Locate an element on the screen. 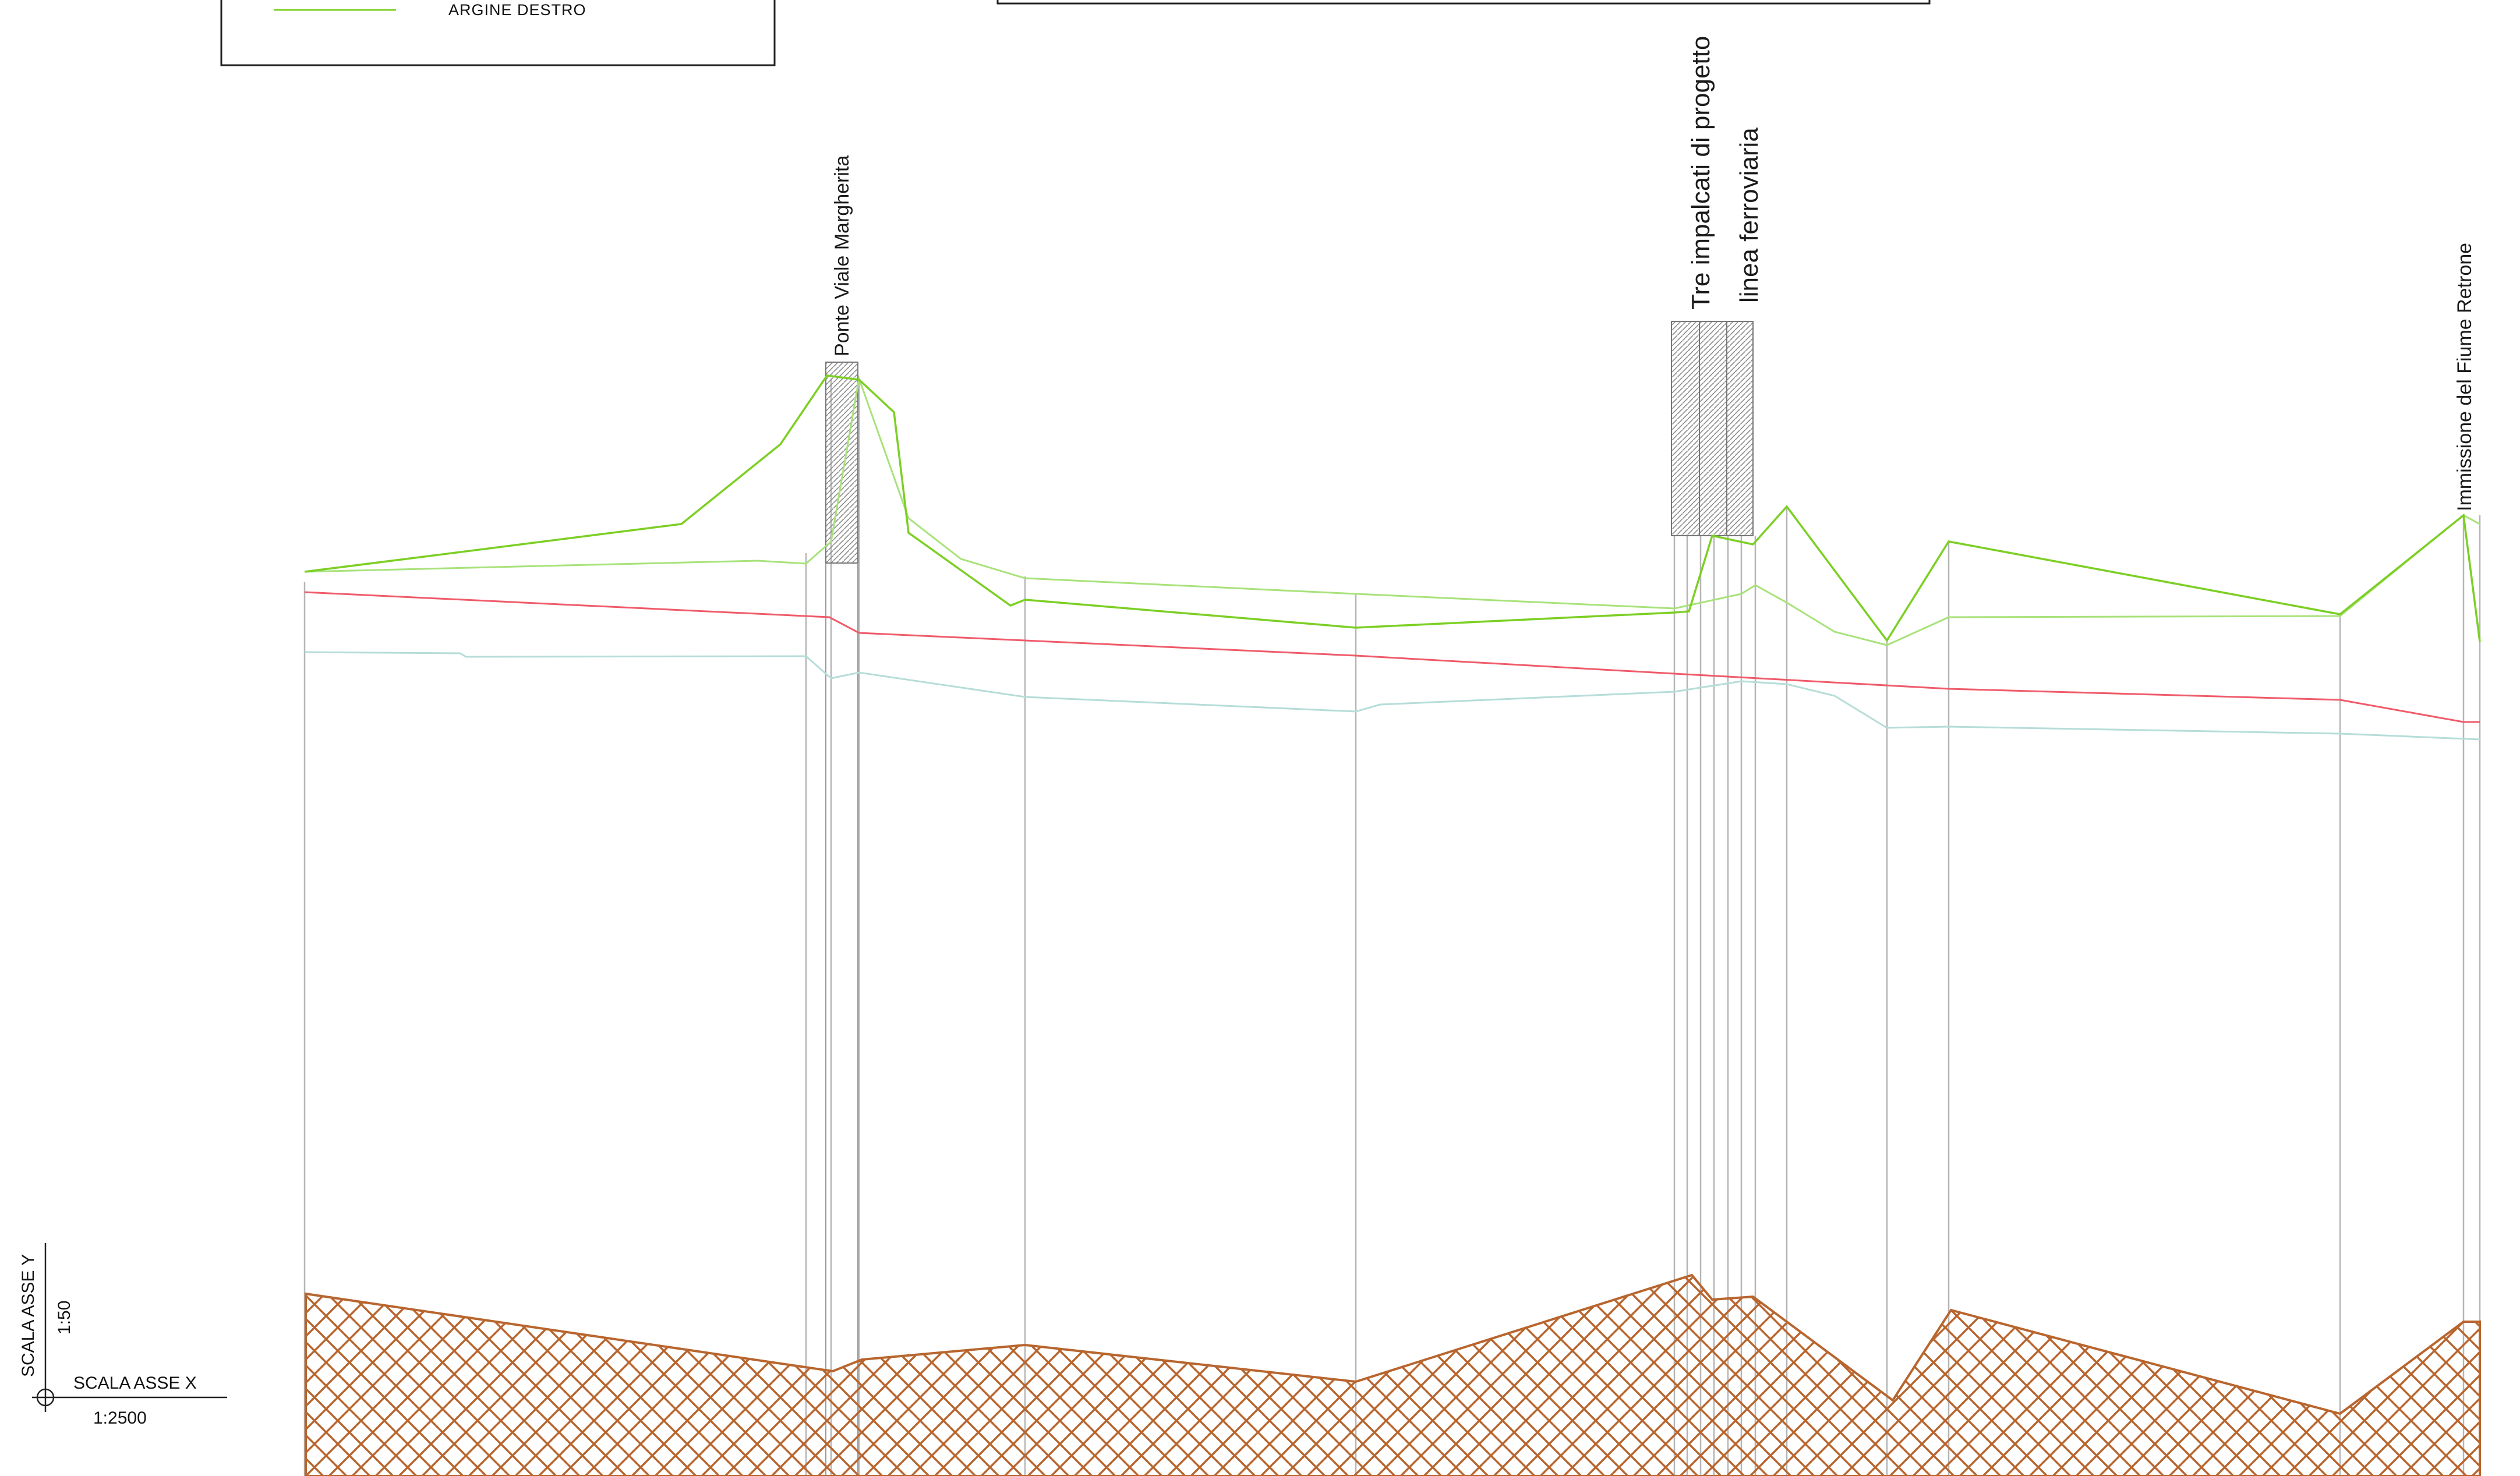 The image size is (2520, 1476). right-bank-legend-label: ARGINE DESTRO is located at coordinates (517, 10).